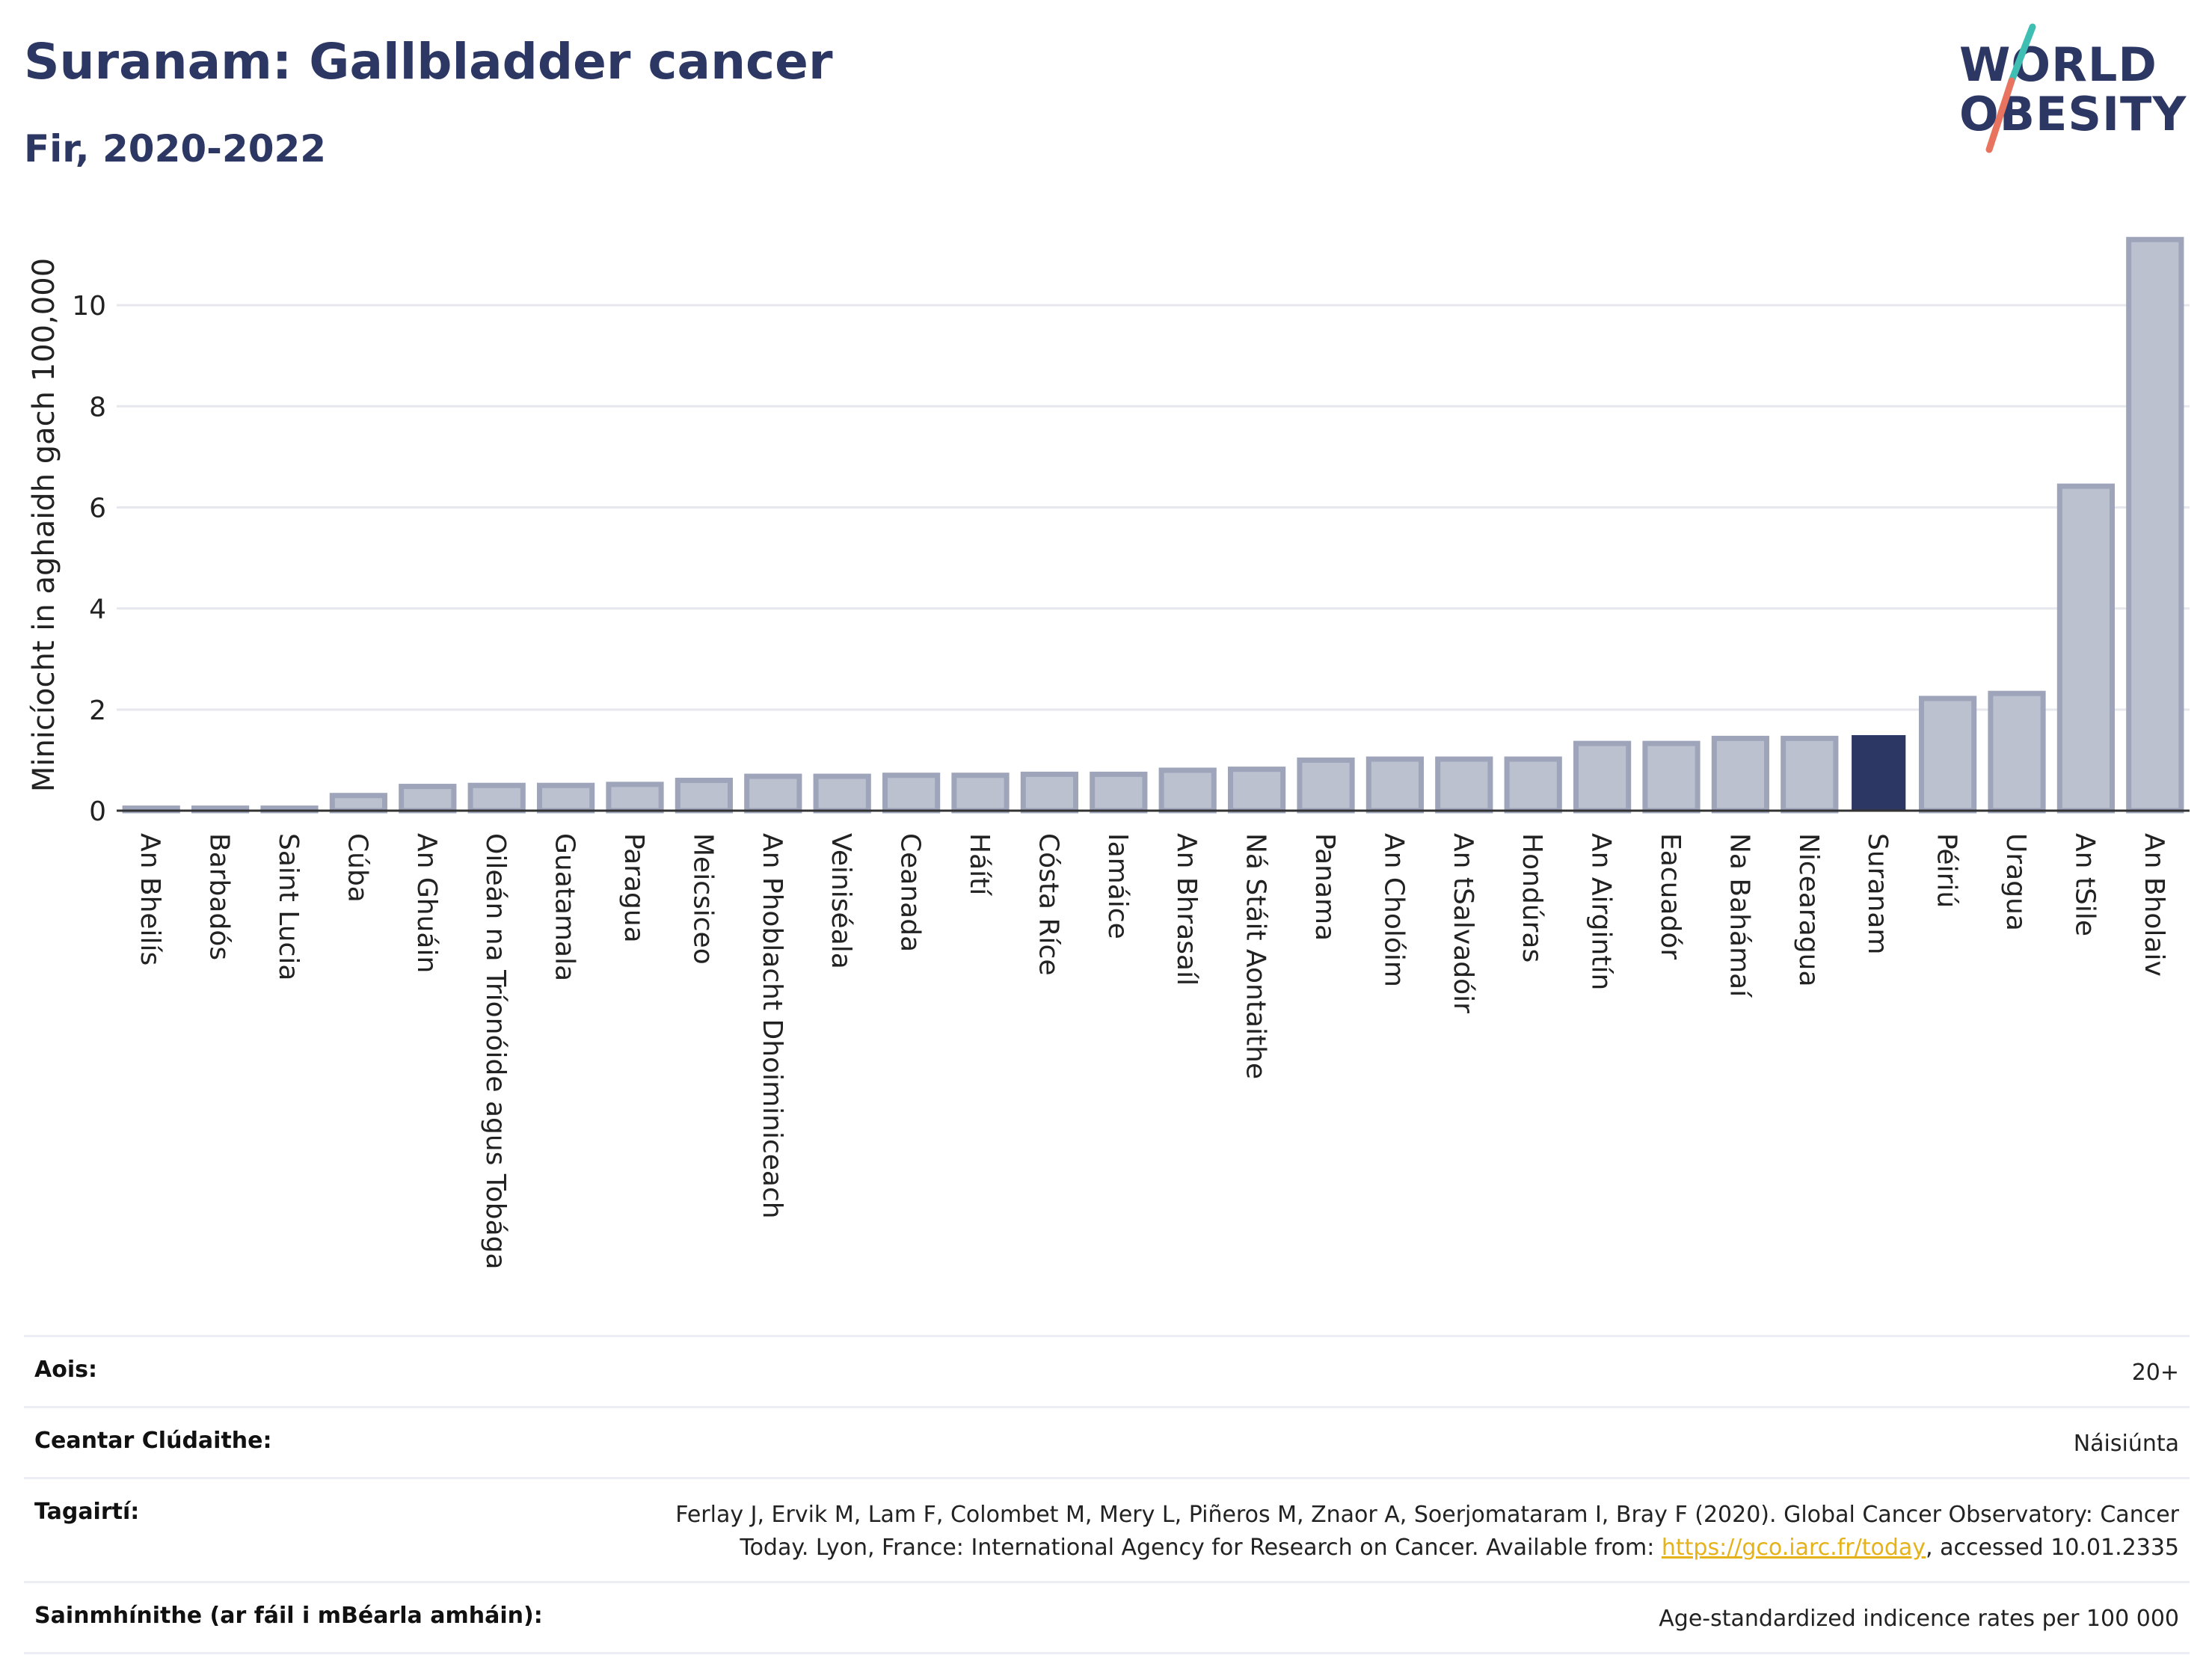 Image resolution: width=2212 pixels, height=1655 pixels. What do you see at coordinates (2010, 88) in the screenshot?
I see `logo-slash-icon` at bounding box center [2010, 88].